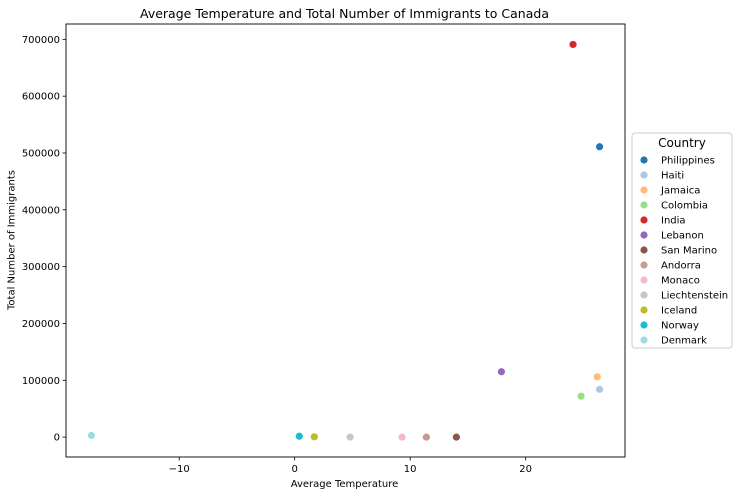  I want to click on legend-label-monaco: Monaco, so click(680, 281).